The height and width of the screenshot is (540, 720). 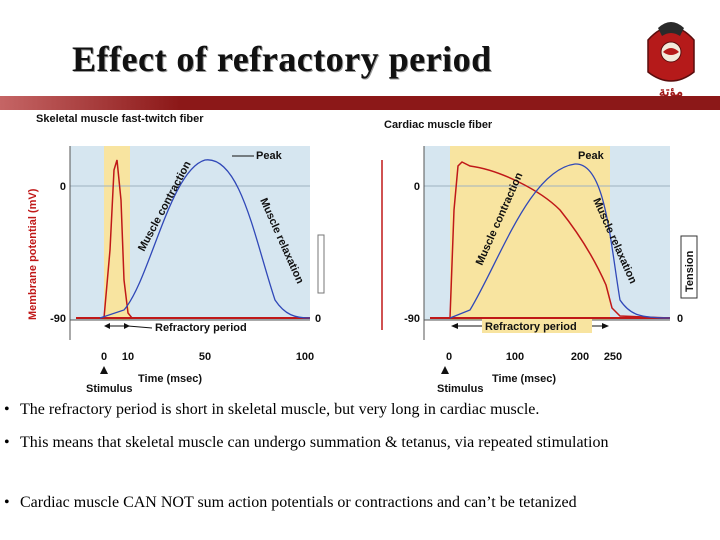 What do you see at coordinates (531, 327) in the screenshot?
I see `cardiac-refractory-label: Refractory period` at bounding box center [531, 327].